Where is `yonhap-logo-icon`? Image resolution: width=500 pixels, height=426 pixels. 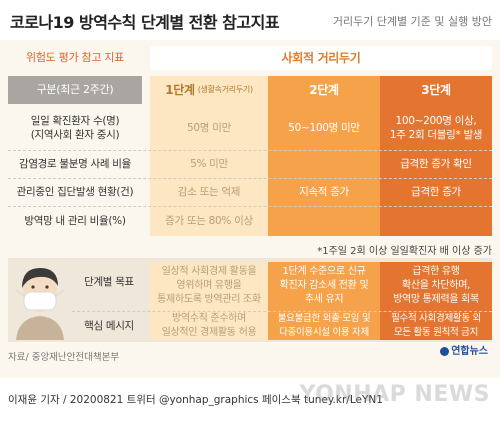 yonhap-logo-icon is located at coordinates (445, 351).